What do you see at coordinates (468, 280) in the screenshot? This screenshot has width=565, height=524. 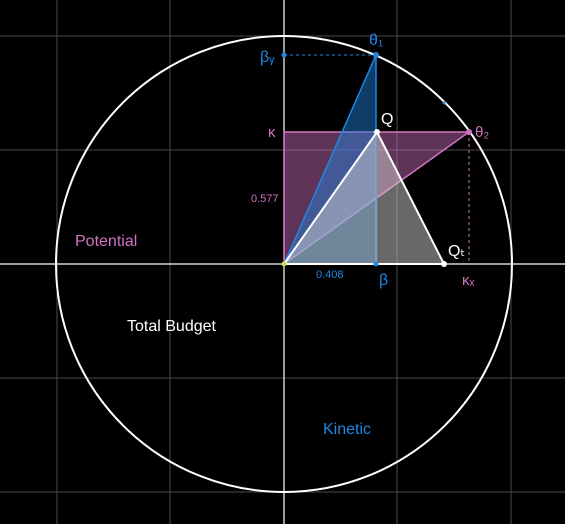 I see `label-kappa-x: κₓ` at bounding box center [468, 280].